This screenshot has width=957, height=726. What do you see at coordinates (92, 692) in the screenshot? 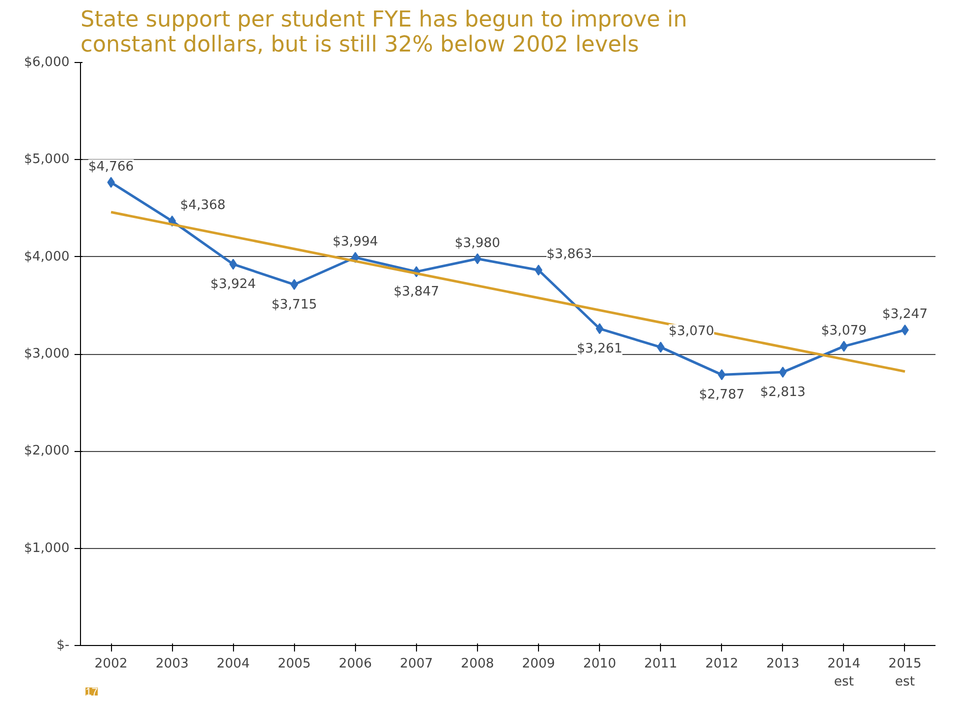
I see `text: 17` at bounding box center [92, 692].